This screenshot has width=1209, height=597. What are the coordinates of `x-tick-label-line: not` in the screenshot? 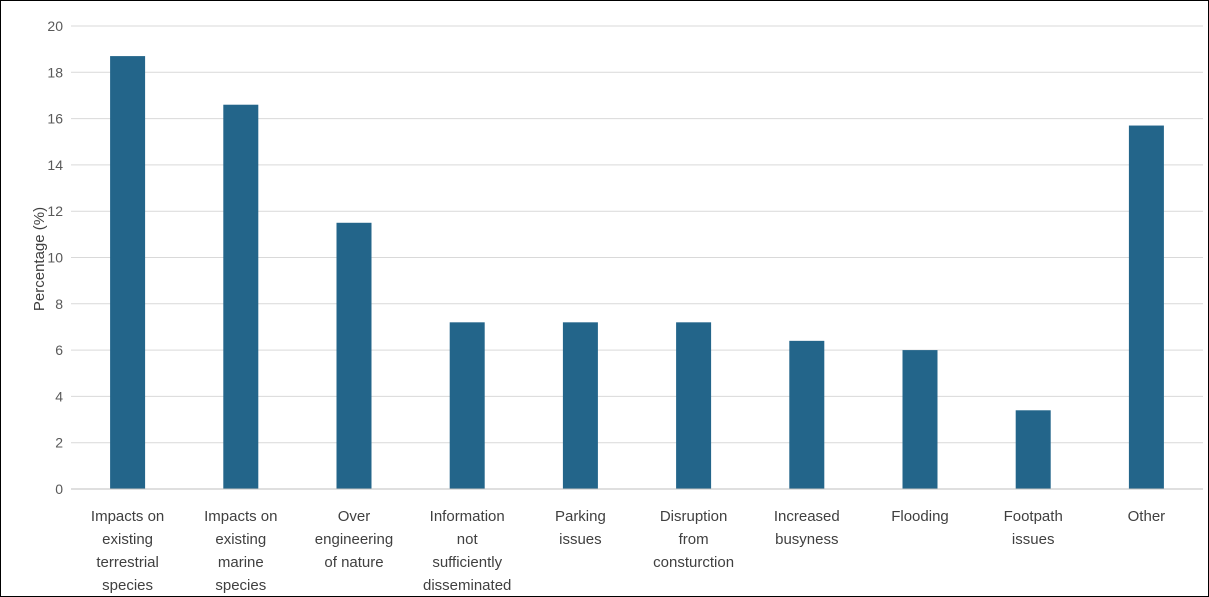 It's located at (468, 539).